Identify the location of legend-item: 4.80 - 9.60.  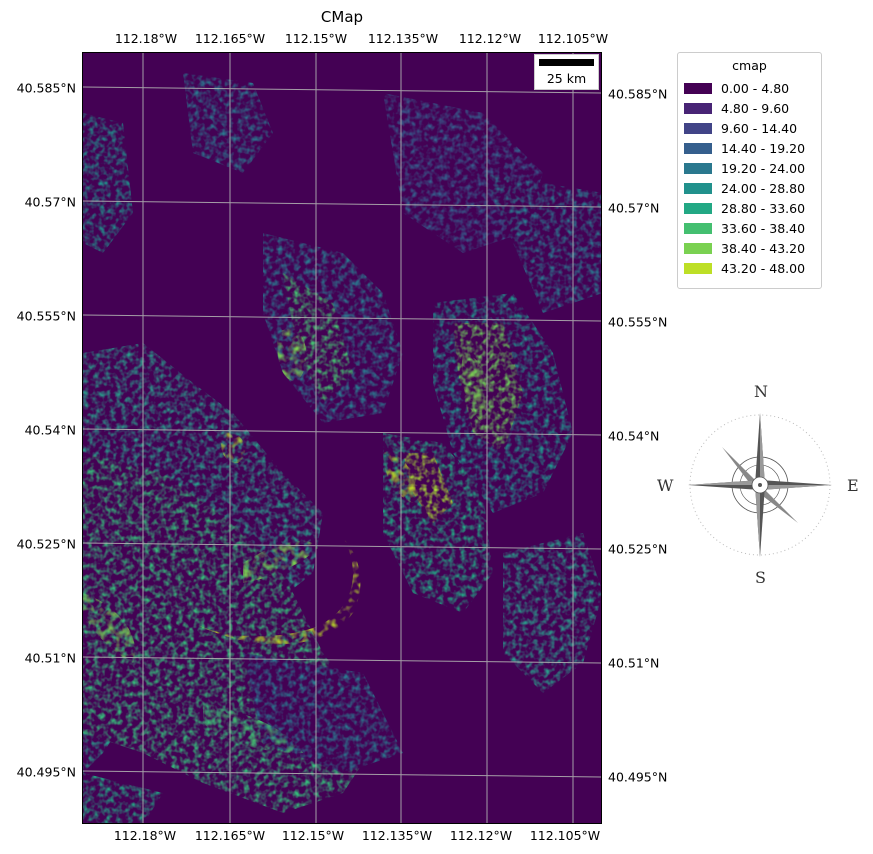
(736, 108).